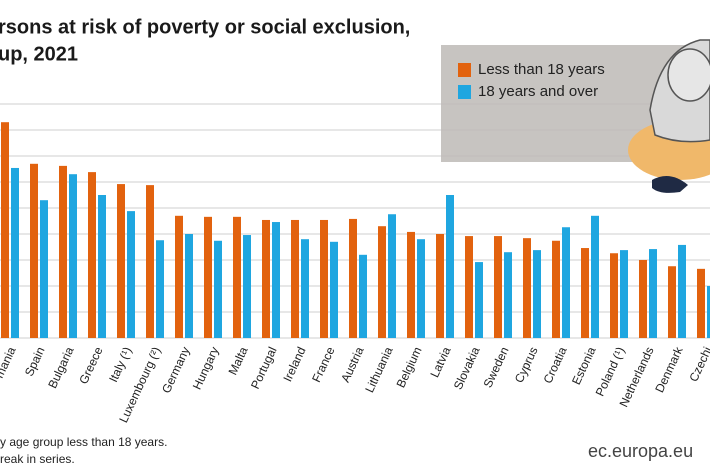 This screenshot has width=710, height=476. What do you see at coordinates (37, 459) in the screenshot?
I see `footnote: reak in series.` at bounding box center [37, 459].